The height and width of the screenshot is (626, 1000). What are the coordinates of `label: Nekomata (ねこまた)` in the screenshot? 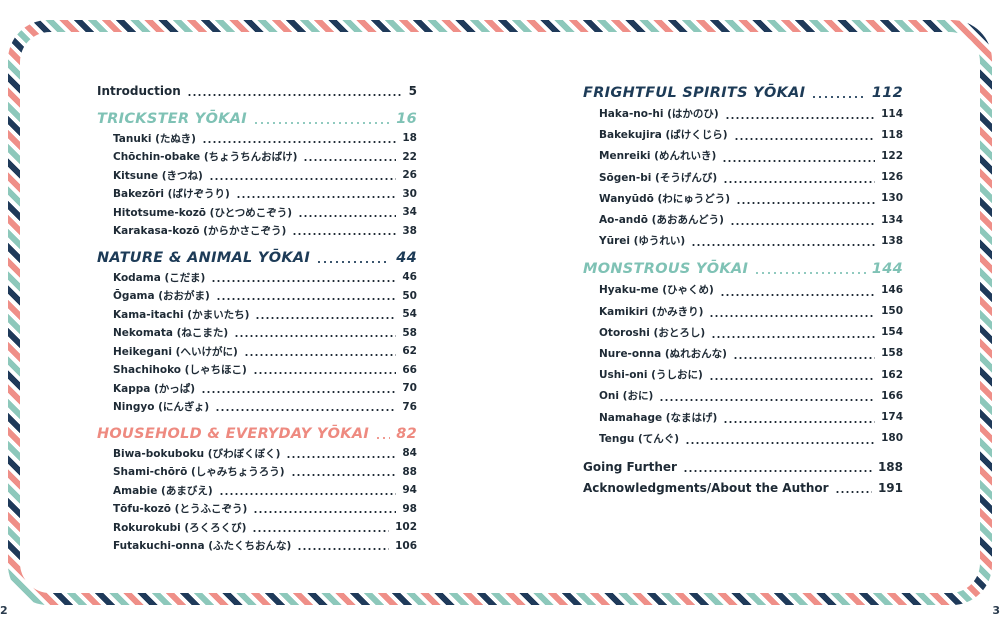 It's located at (171, 333).